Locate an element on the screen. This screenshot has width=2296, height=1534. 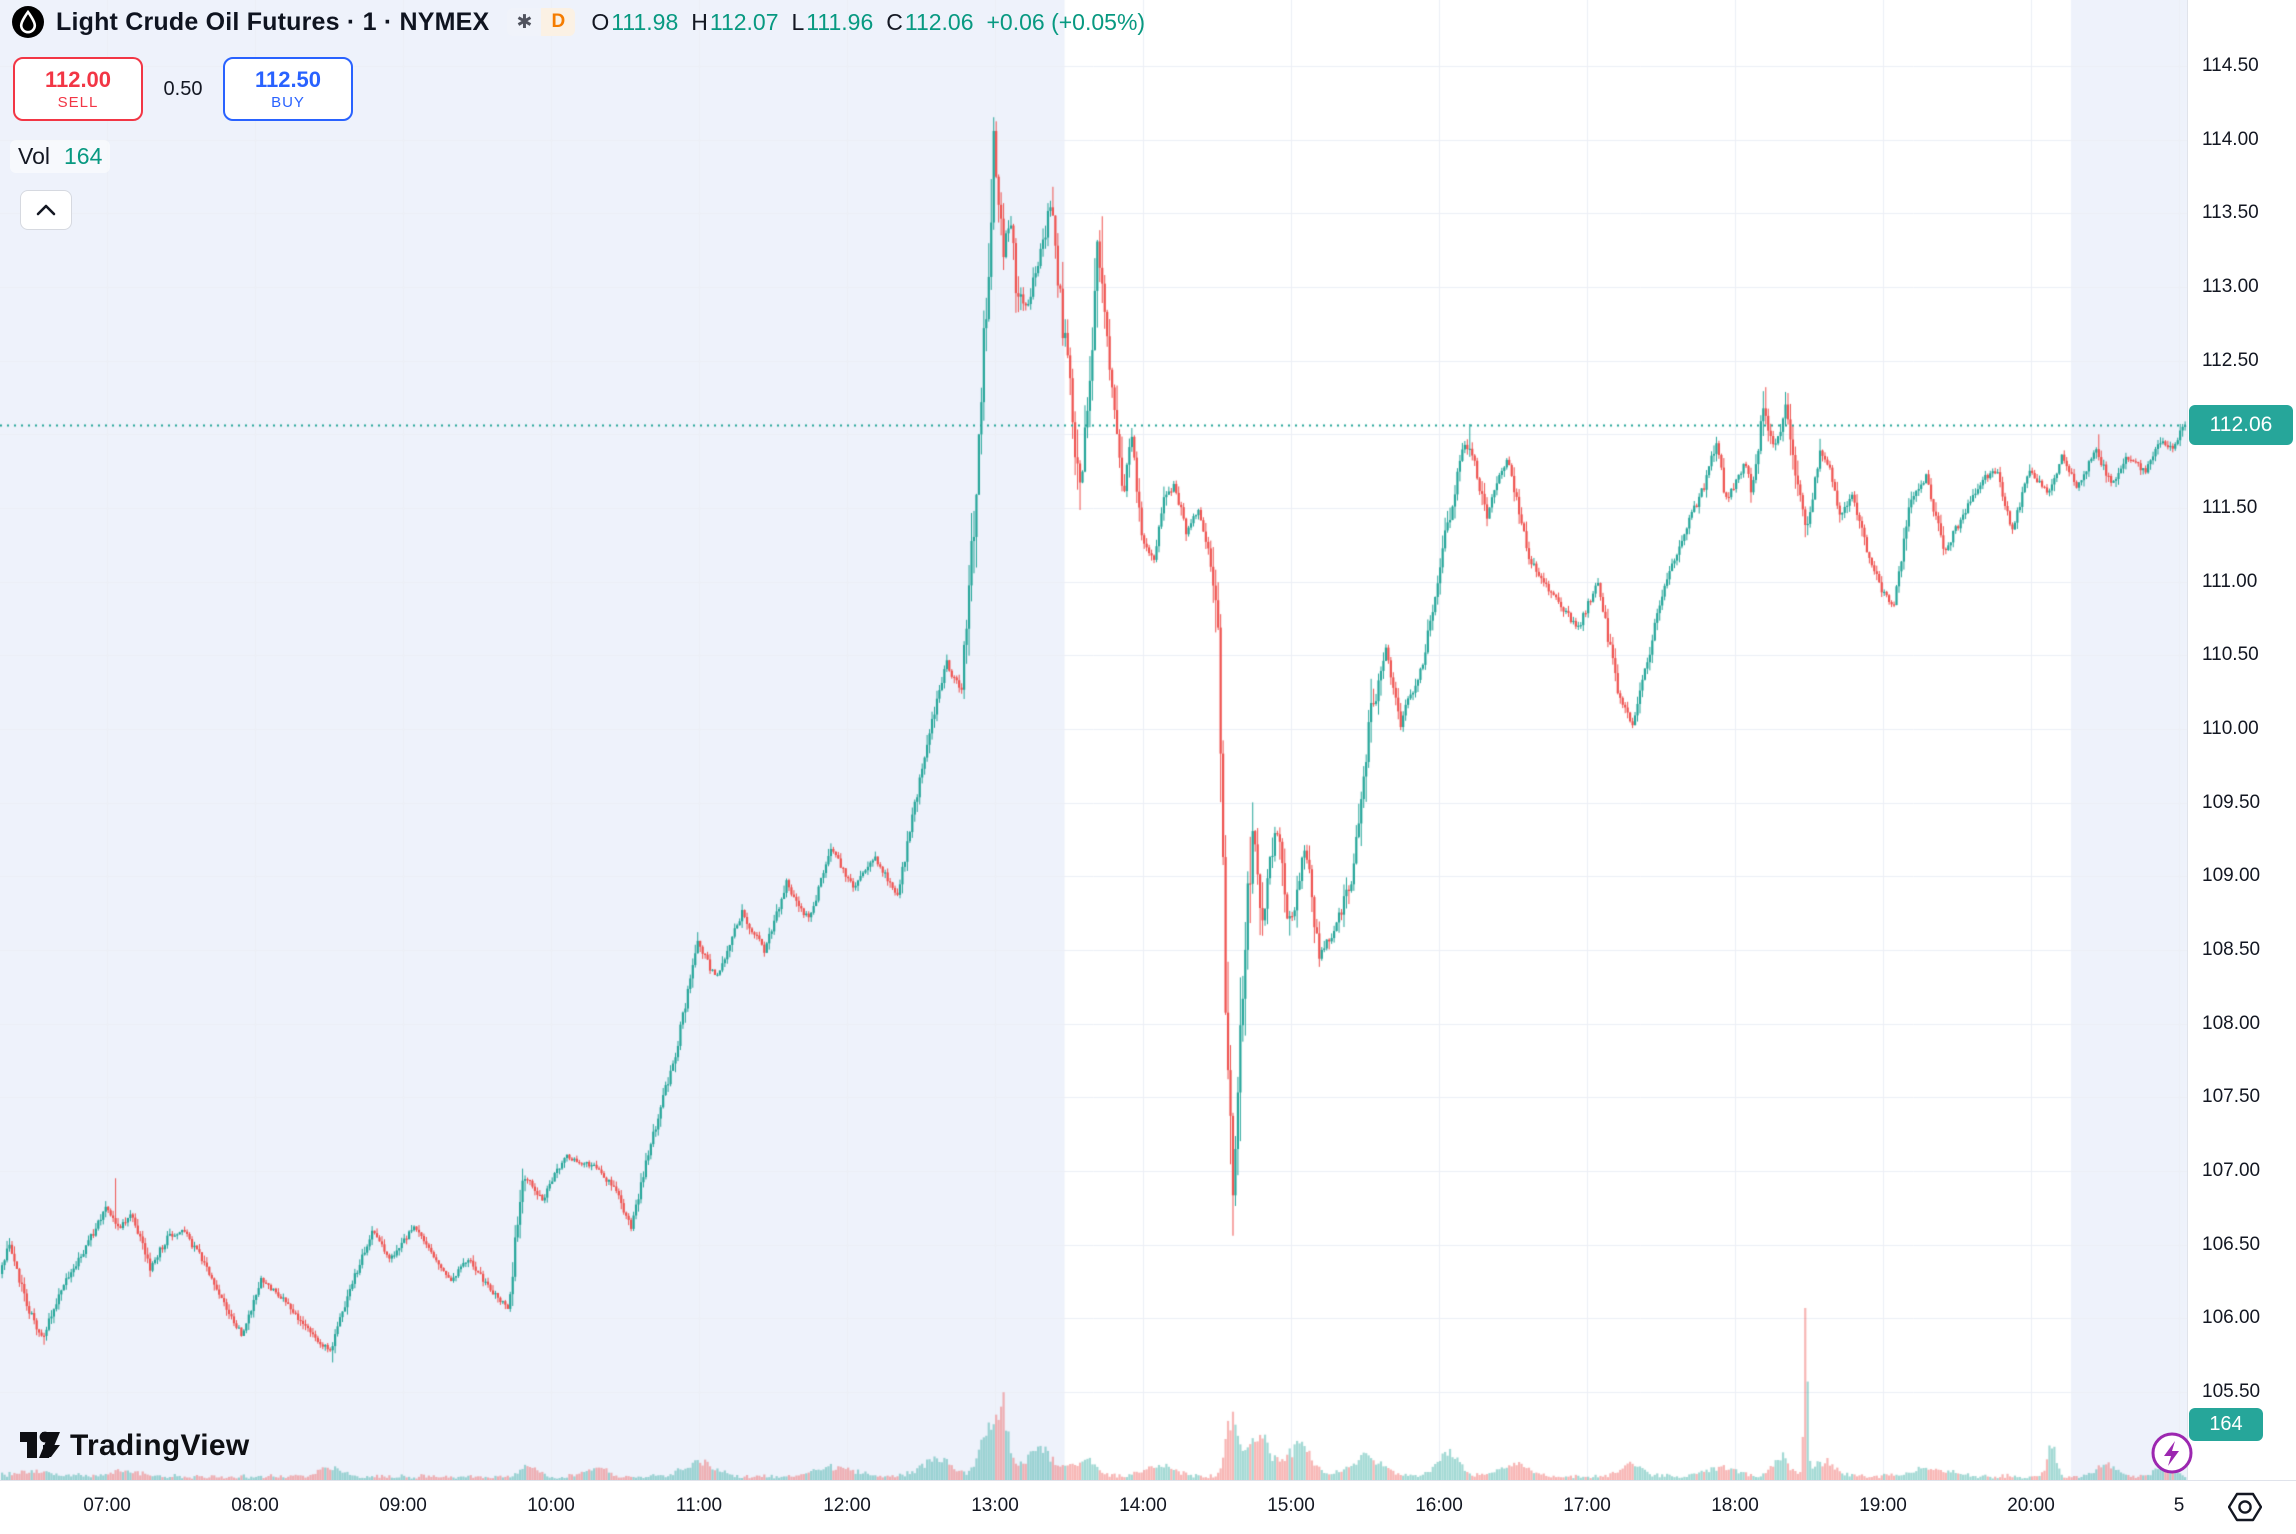
change-value: +0.06 (+0.05%) is located at coordinates (1066, 21).